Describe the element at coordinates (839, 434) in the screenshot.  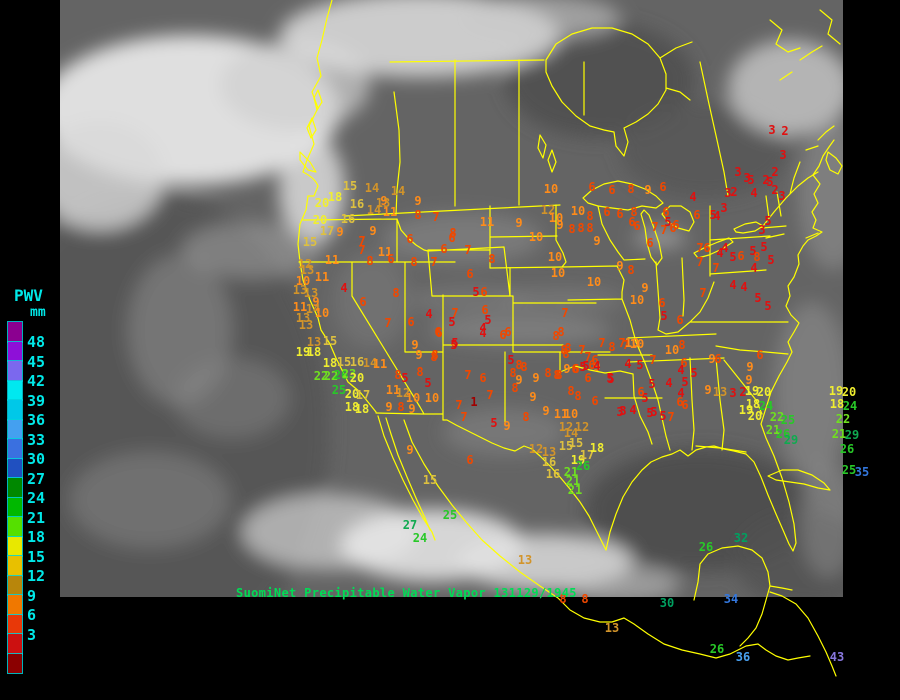
I see `station-value: 21` at that location.